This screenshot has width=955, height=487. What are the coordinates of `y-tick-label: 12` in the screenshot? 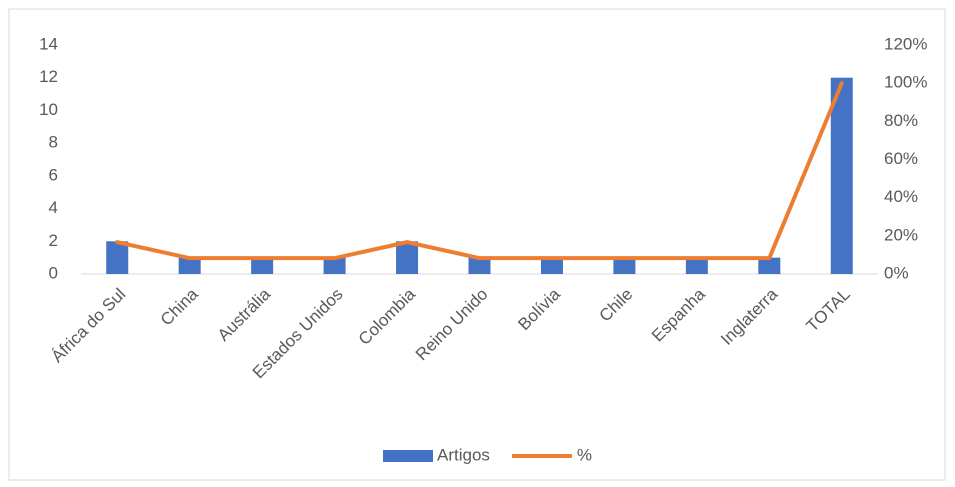 It's located at (48, 76).